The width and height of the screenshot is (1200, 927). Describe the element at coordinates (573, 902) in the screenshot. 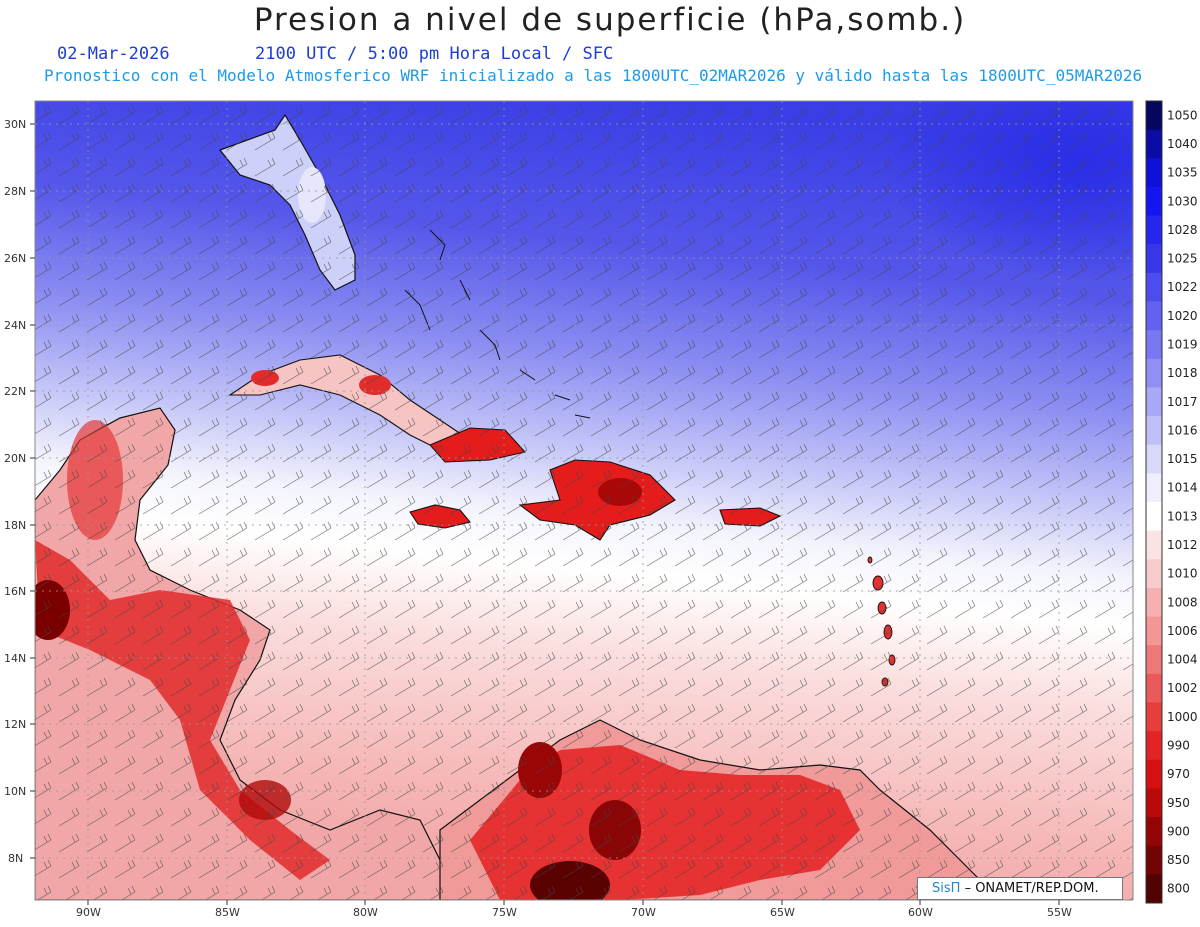

I see `lon-ticks` at that location.